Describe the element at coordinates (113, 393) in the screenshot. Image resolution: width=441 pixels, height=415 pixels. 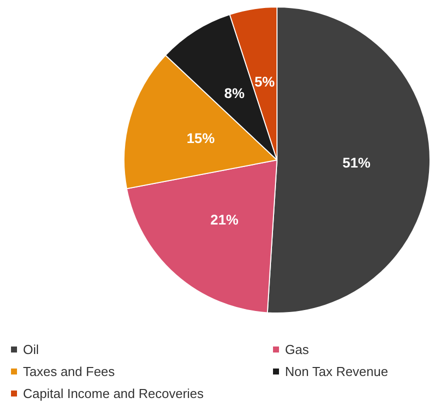
I see `legend-label: Capital Income and Recoveries` at that location.